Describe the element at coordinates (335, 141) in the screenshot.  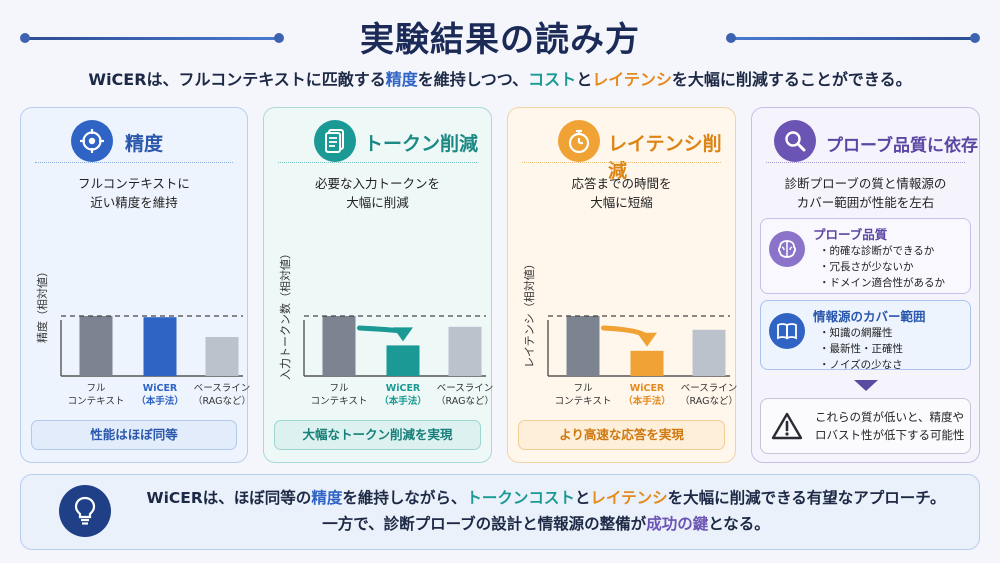
I see `document-icon` at that location.